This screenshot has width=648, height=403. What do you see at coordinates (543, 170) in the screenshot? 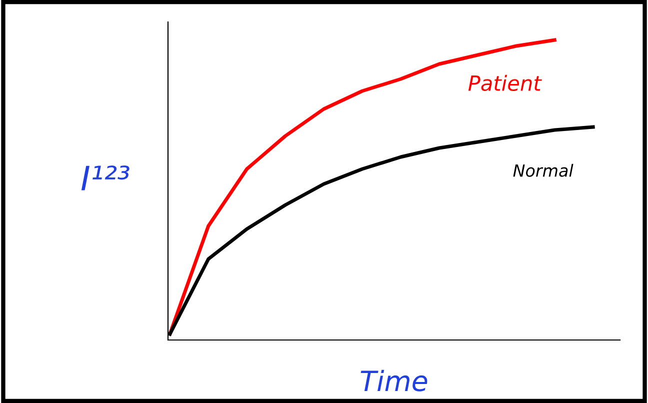
I see `series-label: Normal` at bounding box center [543, 170].